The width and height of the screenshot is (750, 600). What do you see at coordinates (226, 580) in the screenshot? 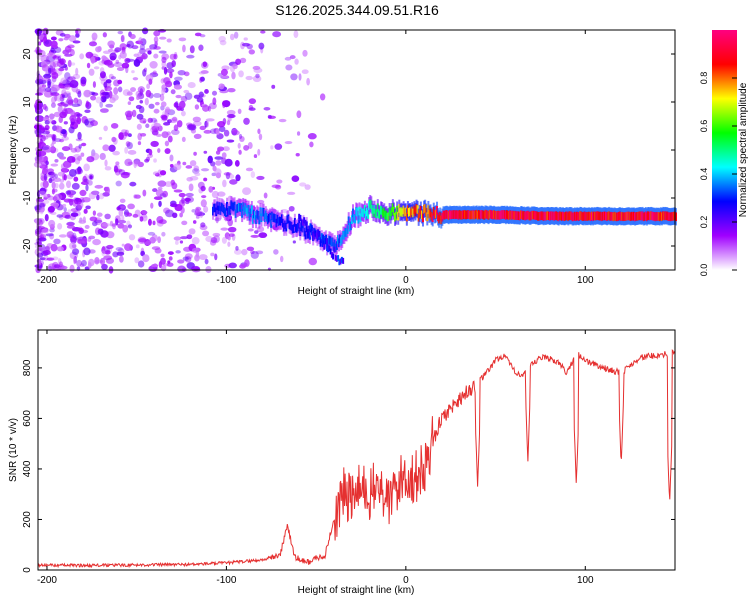
I see `x-tick-label: -100` at bounding box center [226, 580].